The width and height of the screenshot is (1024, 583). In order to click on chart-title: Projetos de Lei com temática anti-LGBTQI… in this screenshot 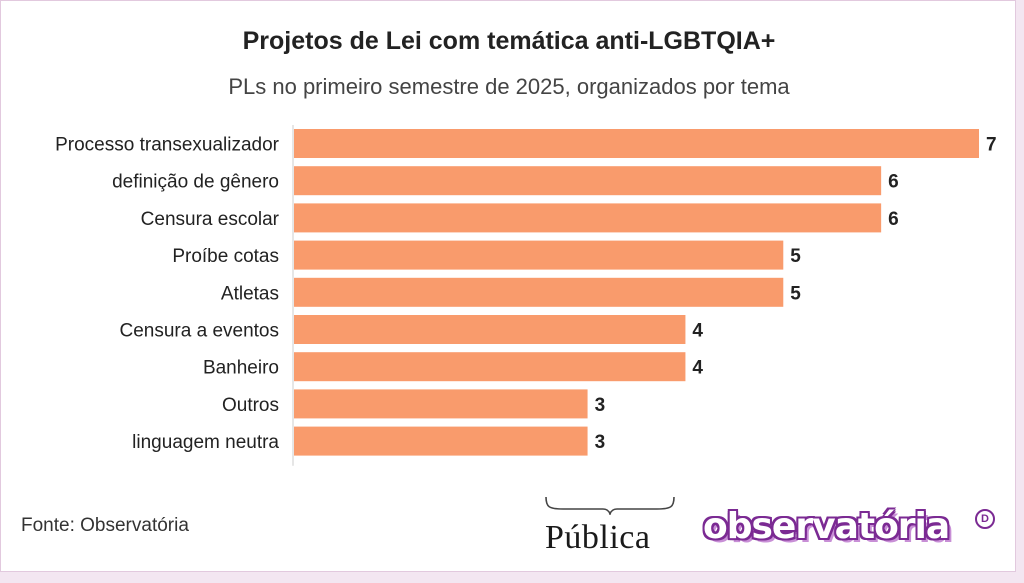, I will do `click(509, 41)`.